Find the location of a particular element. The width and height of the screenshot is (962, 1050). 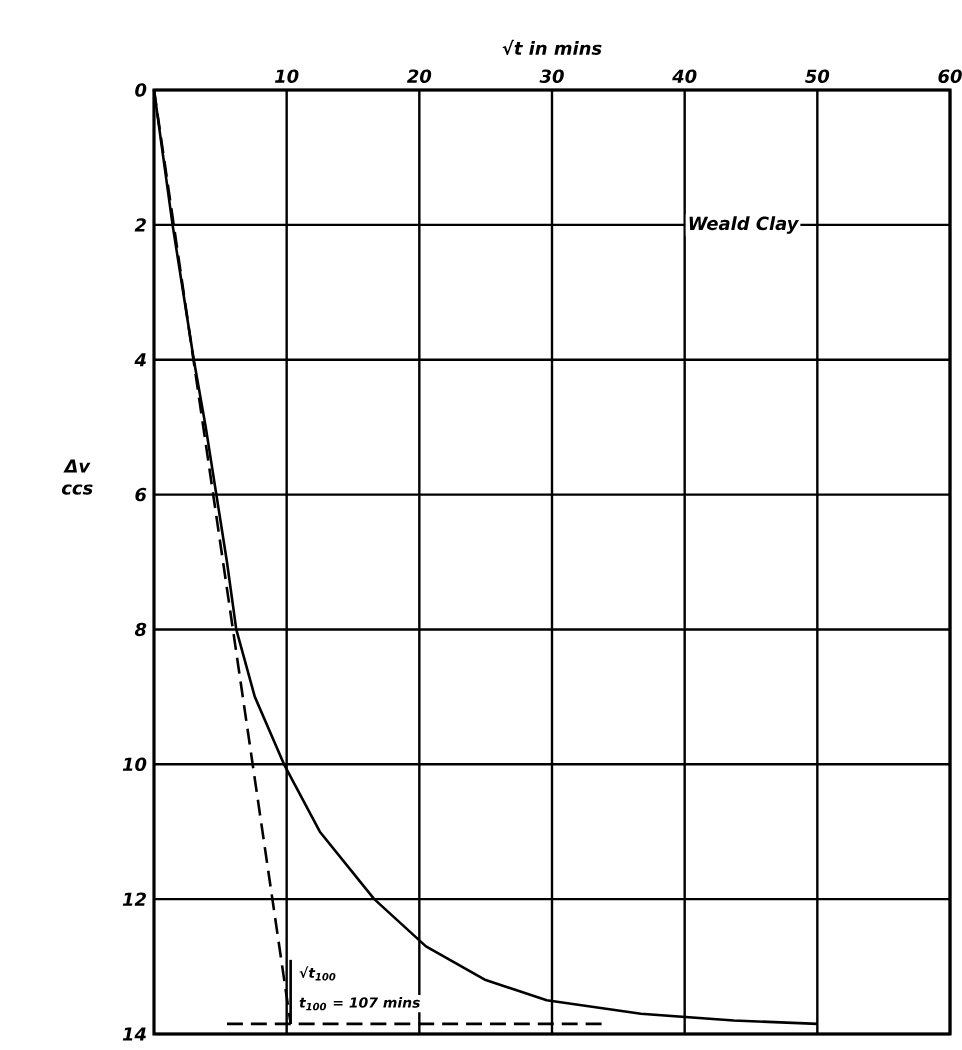

y-tick-label: 14 is located at coordinates (134, 1034).